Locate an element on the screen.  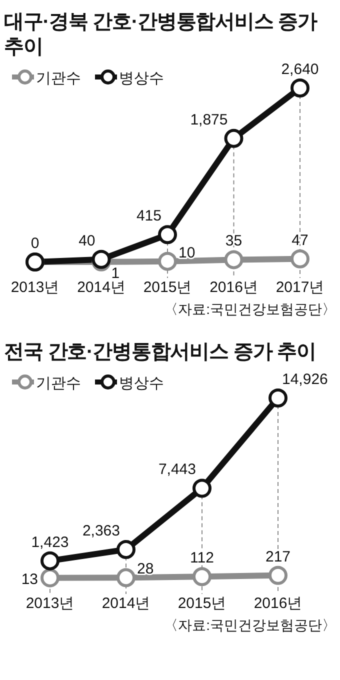
data-label: 35 is located at coordinates (233, 241).